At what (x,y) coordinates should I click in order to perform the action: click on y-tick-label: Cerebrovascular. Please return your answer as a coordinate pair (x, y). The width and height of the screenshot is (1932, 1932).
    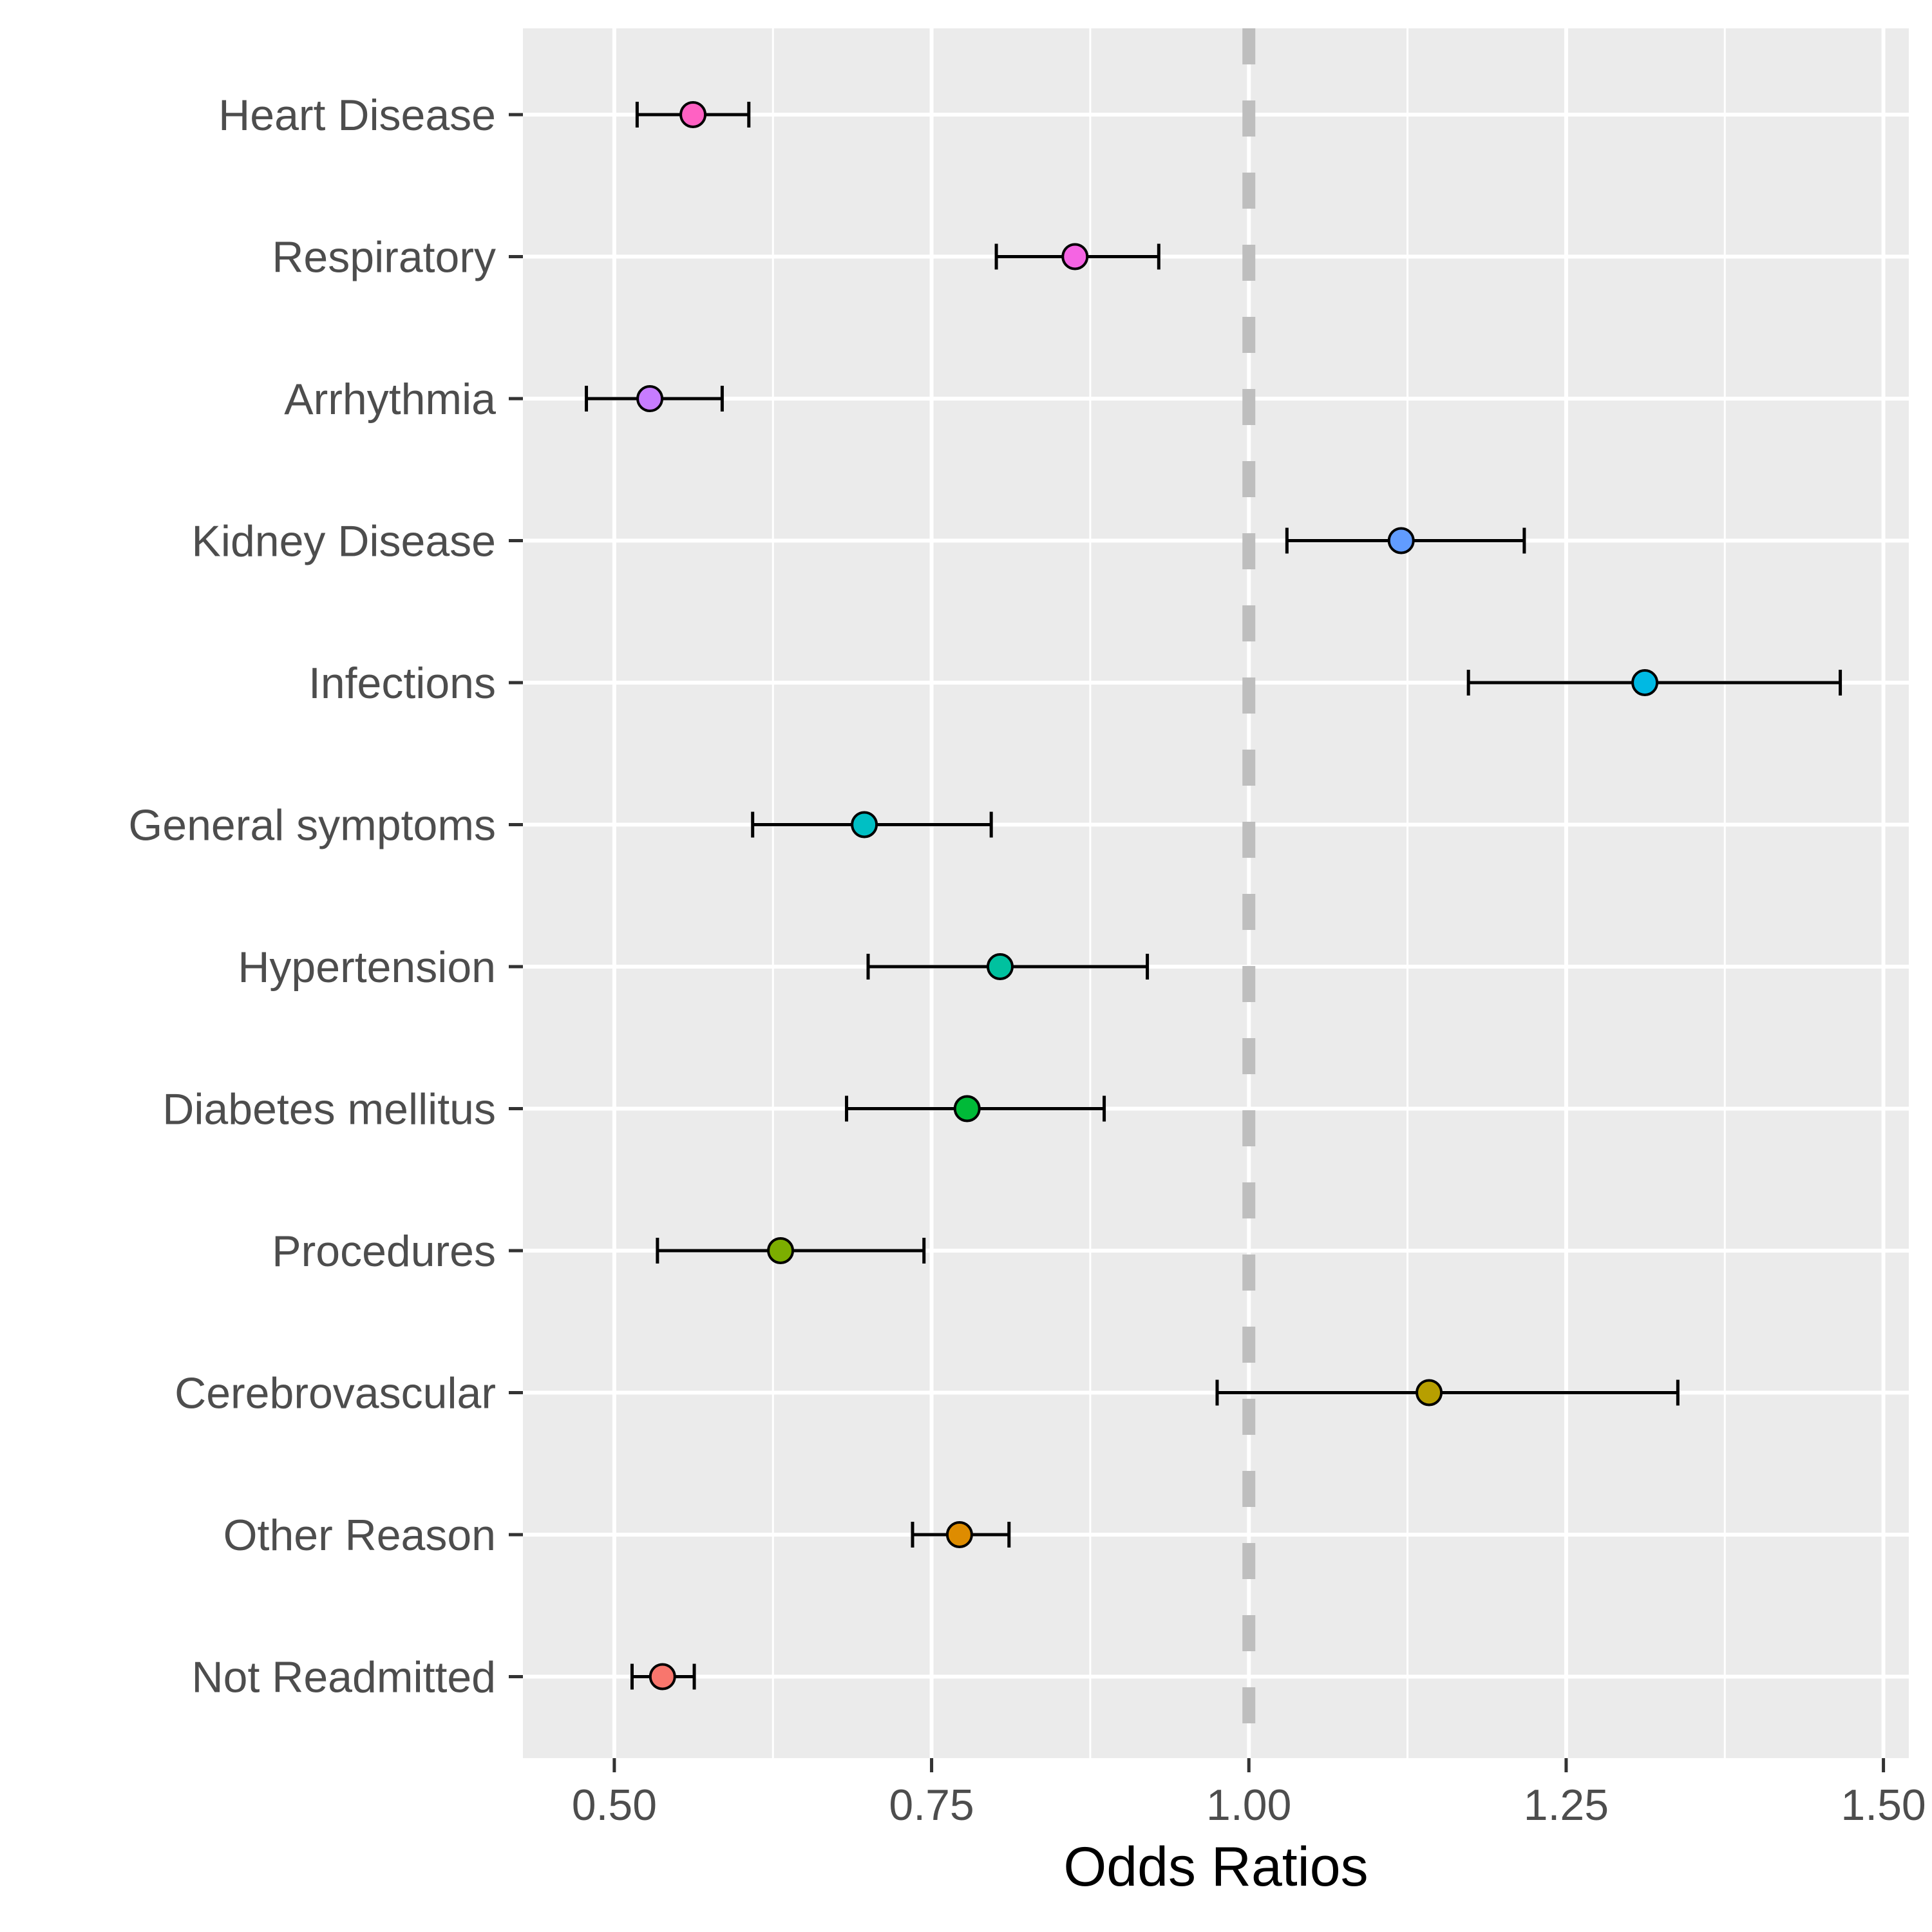
    Looking at the image, I should click on (335, 1393).